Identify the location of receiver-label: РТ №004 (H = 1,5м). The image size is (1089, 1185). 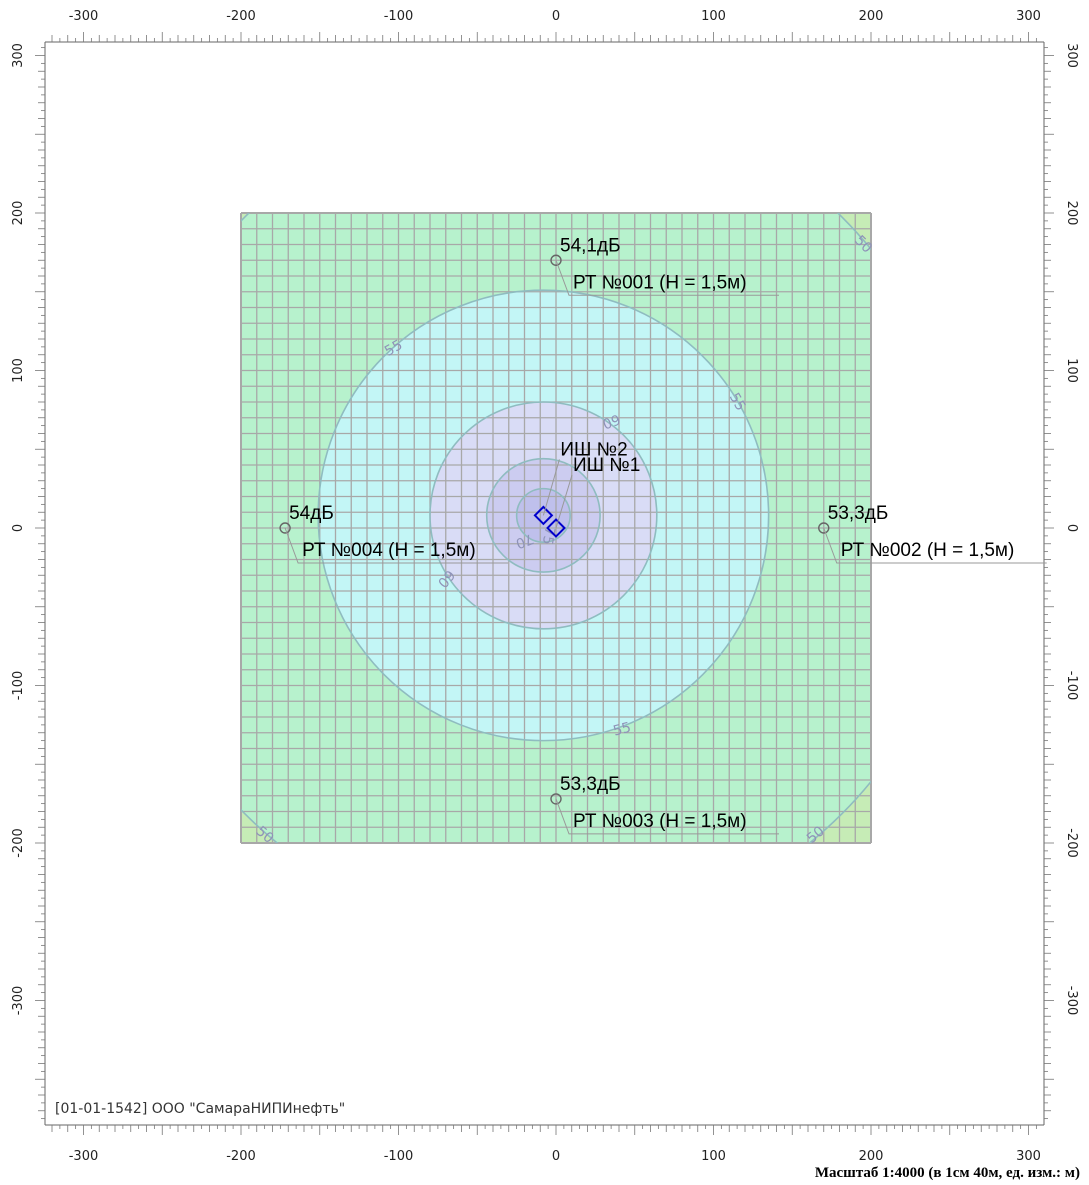
(389, 550).